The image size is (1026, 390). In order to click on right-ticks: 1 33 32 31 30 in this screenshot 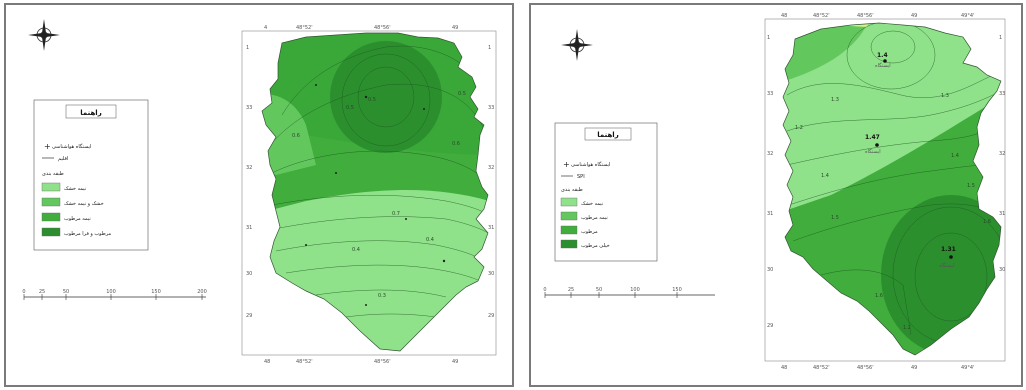, I will do `click(1002, 154)`.